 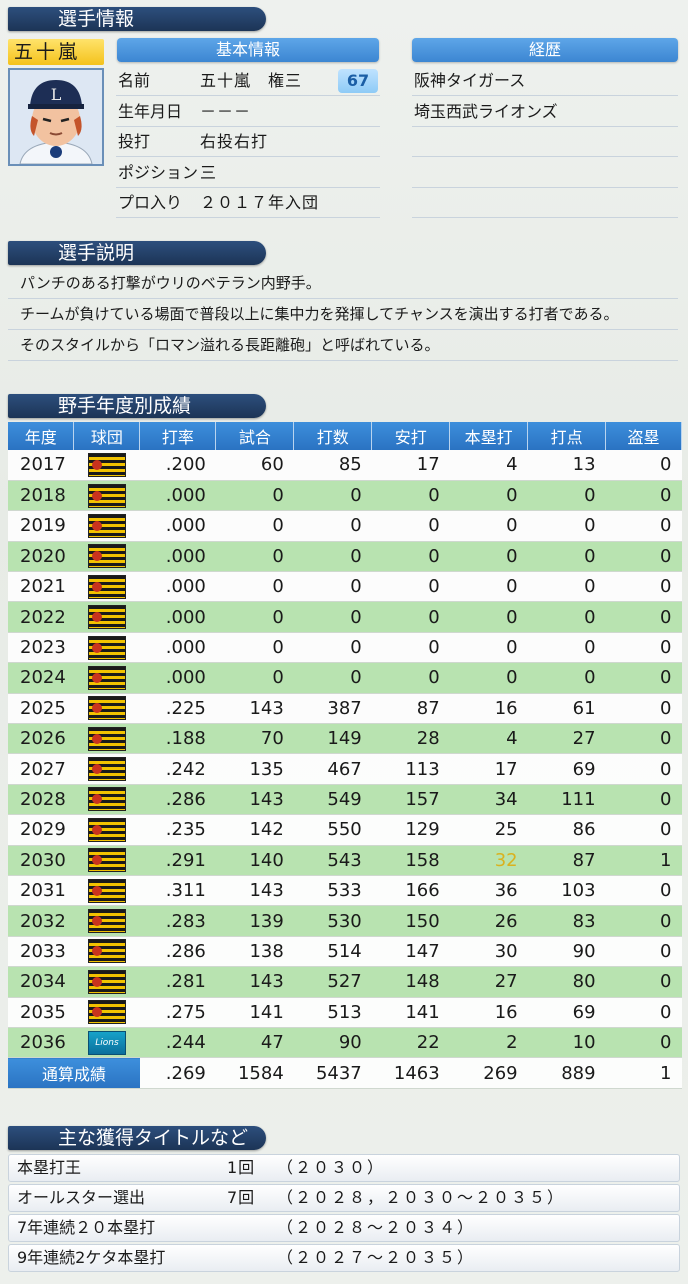 I want to click on avg-cell: .283, so click(x=177, y=921).